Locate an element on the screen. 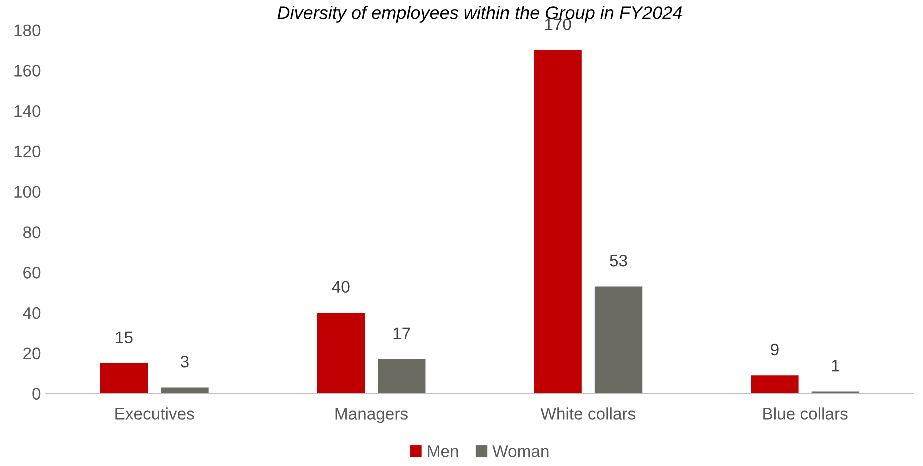 This screenshot has width=923, height=466. data-label: 17 is located at coordinates (402, 334).